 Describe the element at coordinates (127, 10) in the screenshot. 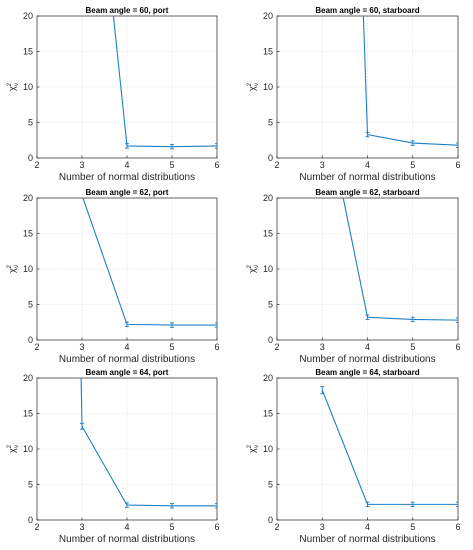

I see `subplot-title: Beam angle = 60, port` at that location.